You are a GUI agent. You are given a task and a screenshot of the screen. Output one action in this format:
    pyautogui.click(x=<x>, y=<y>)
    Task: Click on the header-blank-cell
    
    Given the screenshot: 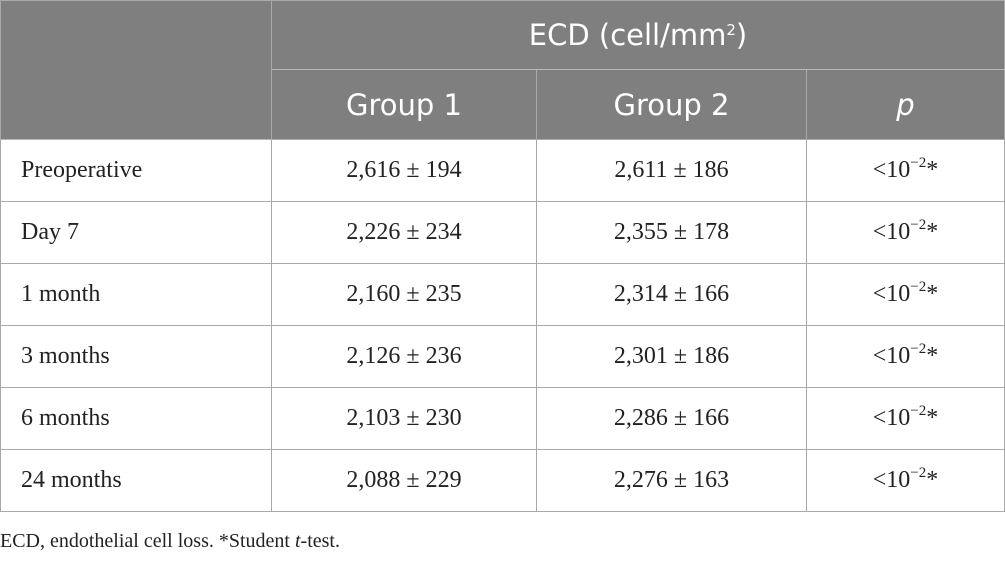 What is the action you would take?
    pyautogui.click(x=136, y=70)
    